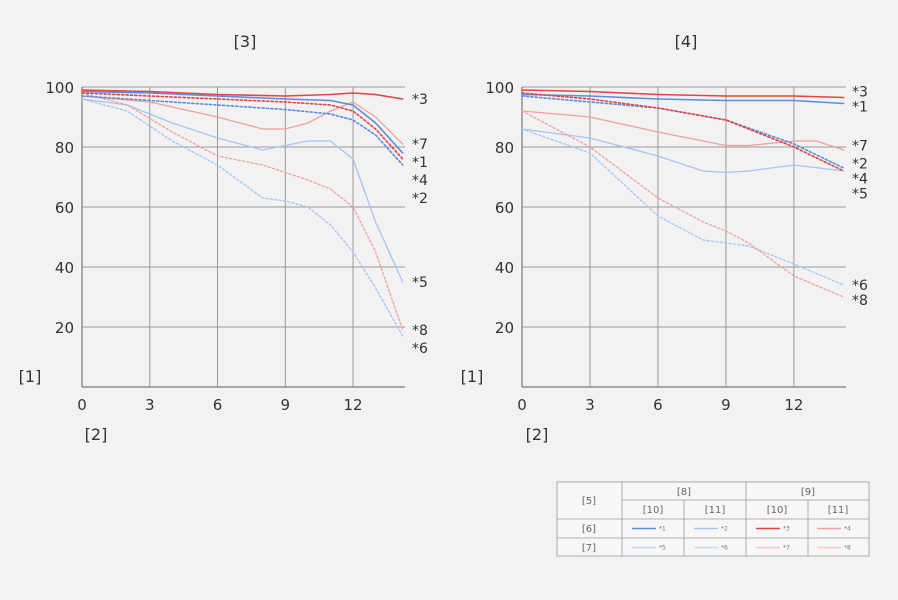 This screenshot has width=898, height=600. What do you see at coordinates (420, 224) in the screenshot?
I see `left-chart-end-labels: *3 *7 *1 *4 *2 *5 *8 *6` at bounding box center [420, 224].